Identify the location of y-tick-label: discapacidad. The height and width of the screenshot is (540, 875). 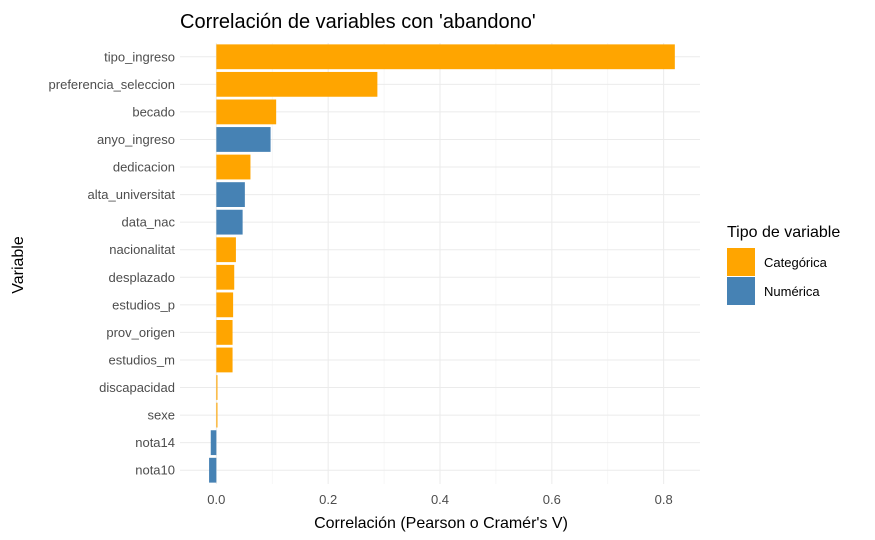
(137, 387).